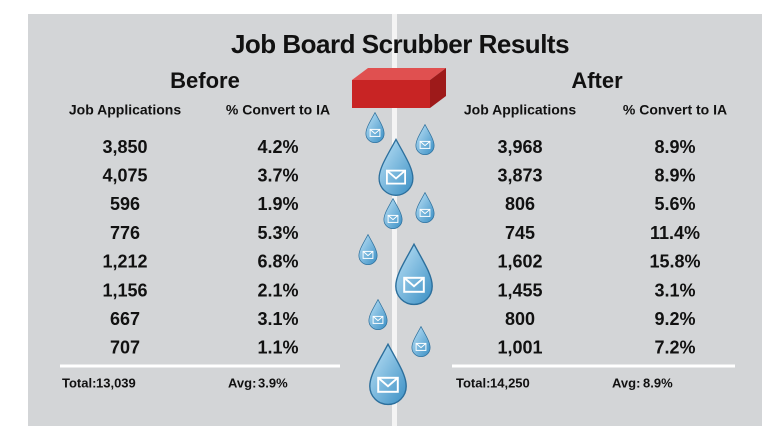 This screenshot has height=444, width=780. What do you see at coordinates (273, 382) in the screenshot?
I see `avg-value: 3.9%` at bounding box center [273, 382].